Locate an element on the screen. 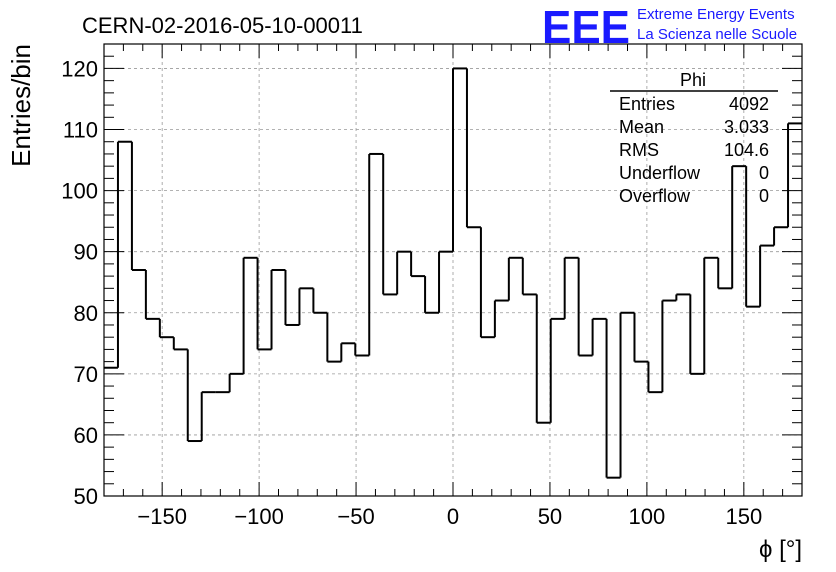 This screenshot has height=572, width=836. x-tick-label: −100 is located at coordinates (259, 516).